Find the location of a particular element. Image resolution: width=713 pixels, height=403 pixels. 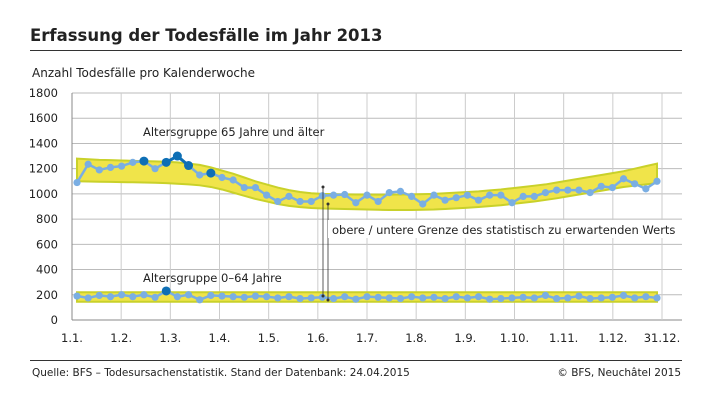

x-tick-label: 1.10. is located at coordinates (514, 338).